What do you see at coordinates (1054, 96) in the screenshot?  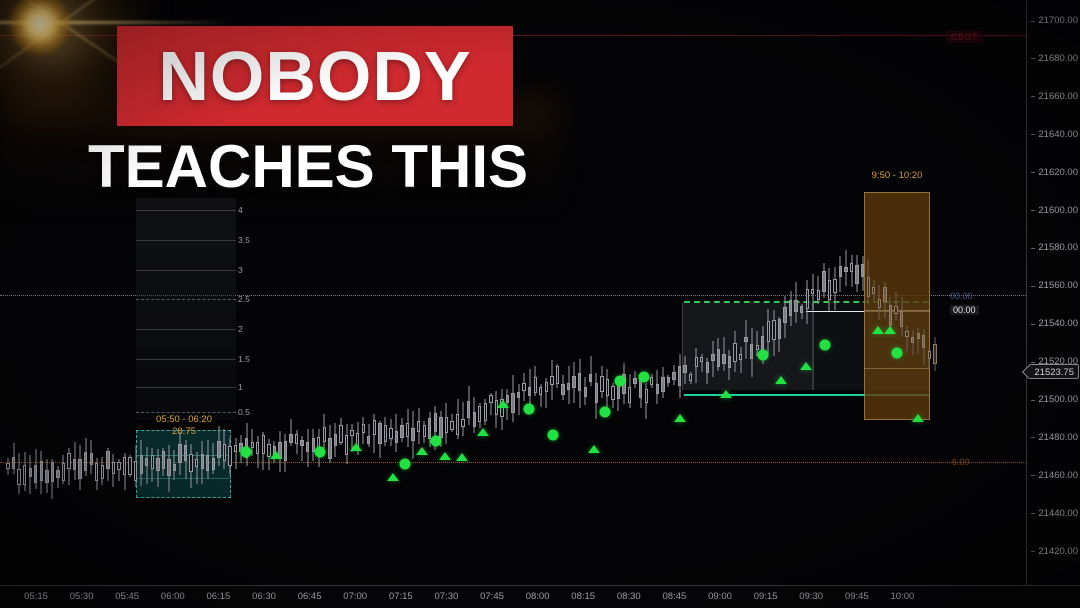 I see `price-tick: 21660.00` at bounding box center [1054, 96].